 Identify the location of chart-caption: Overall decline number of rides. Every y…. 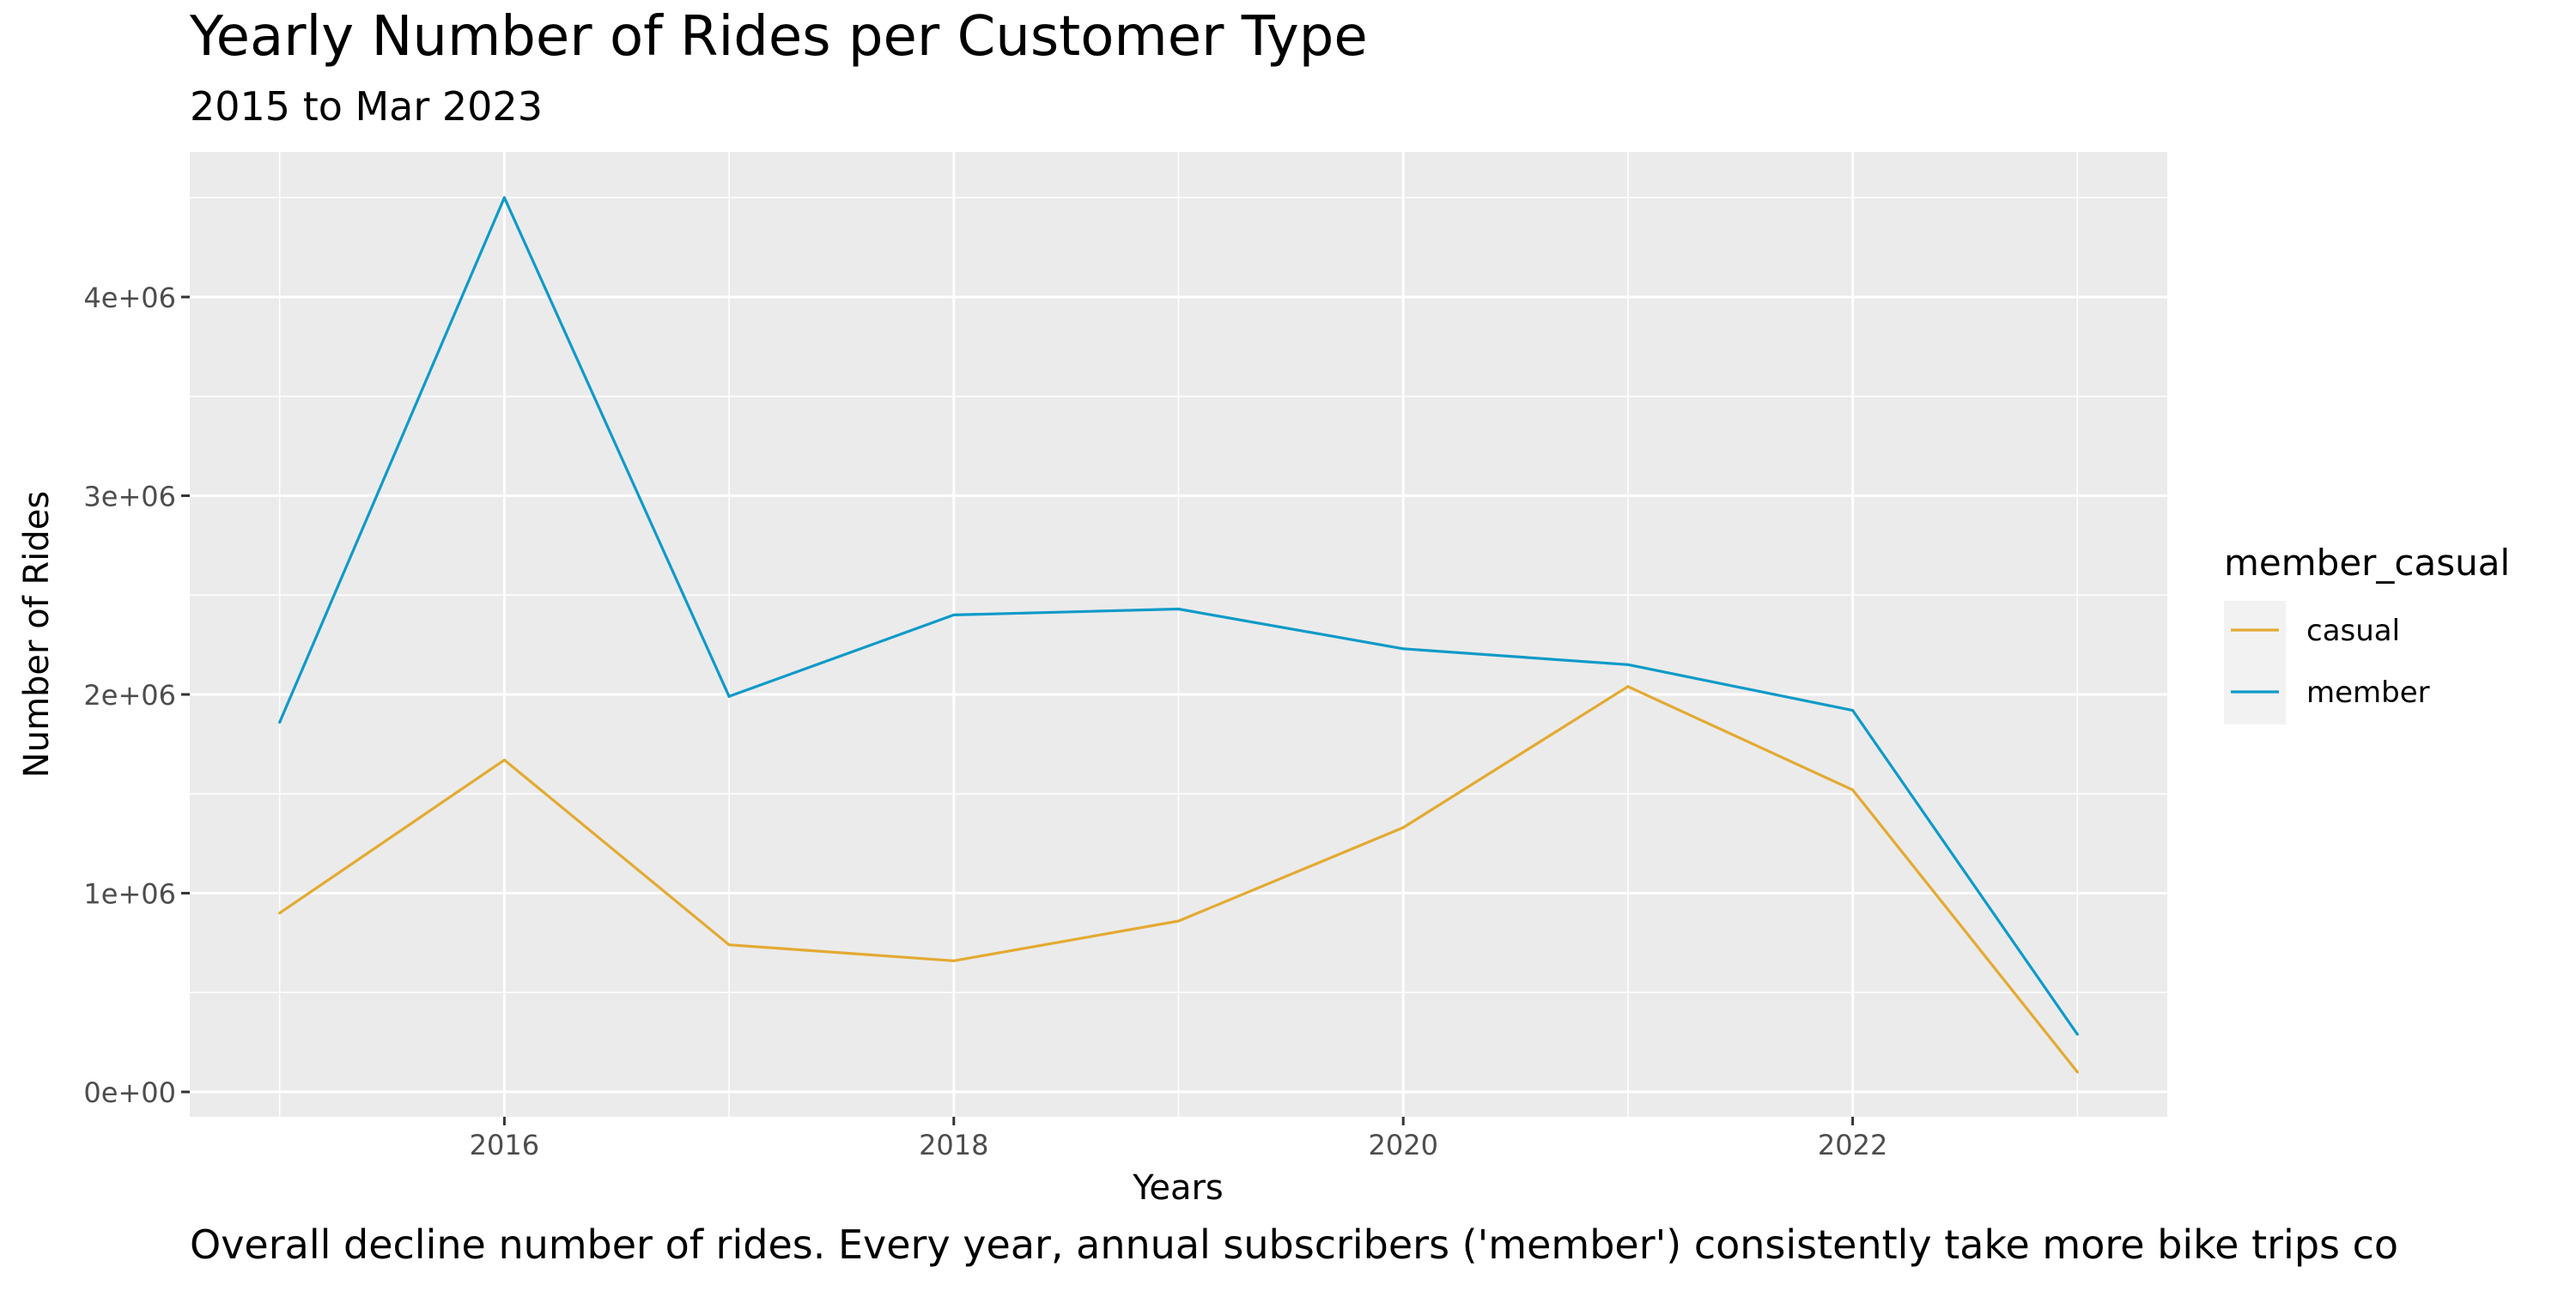
(1294, 1244).